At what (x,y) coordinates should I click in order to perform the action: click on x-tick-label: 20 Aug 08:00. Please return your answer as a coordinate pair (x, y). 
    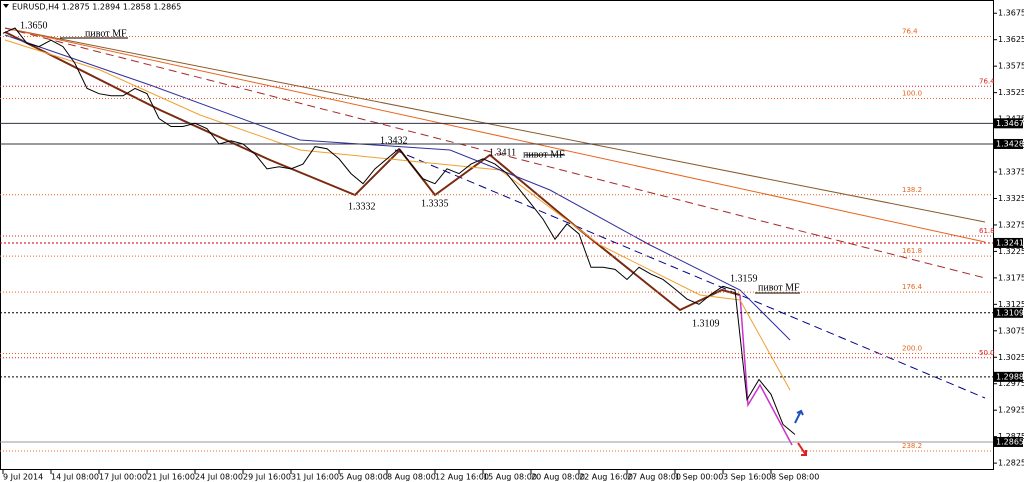
    Looking at the image, I should click on (558, 477).